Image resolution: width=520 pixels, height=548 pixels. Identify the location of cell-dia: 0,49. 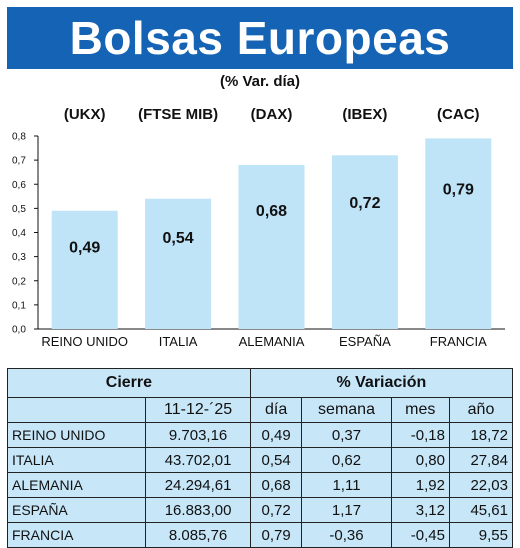
(276, 435).